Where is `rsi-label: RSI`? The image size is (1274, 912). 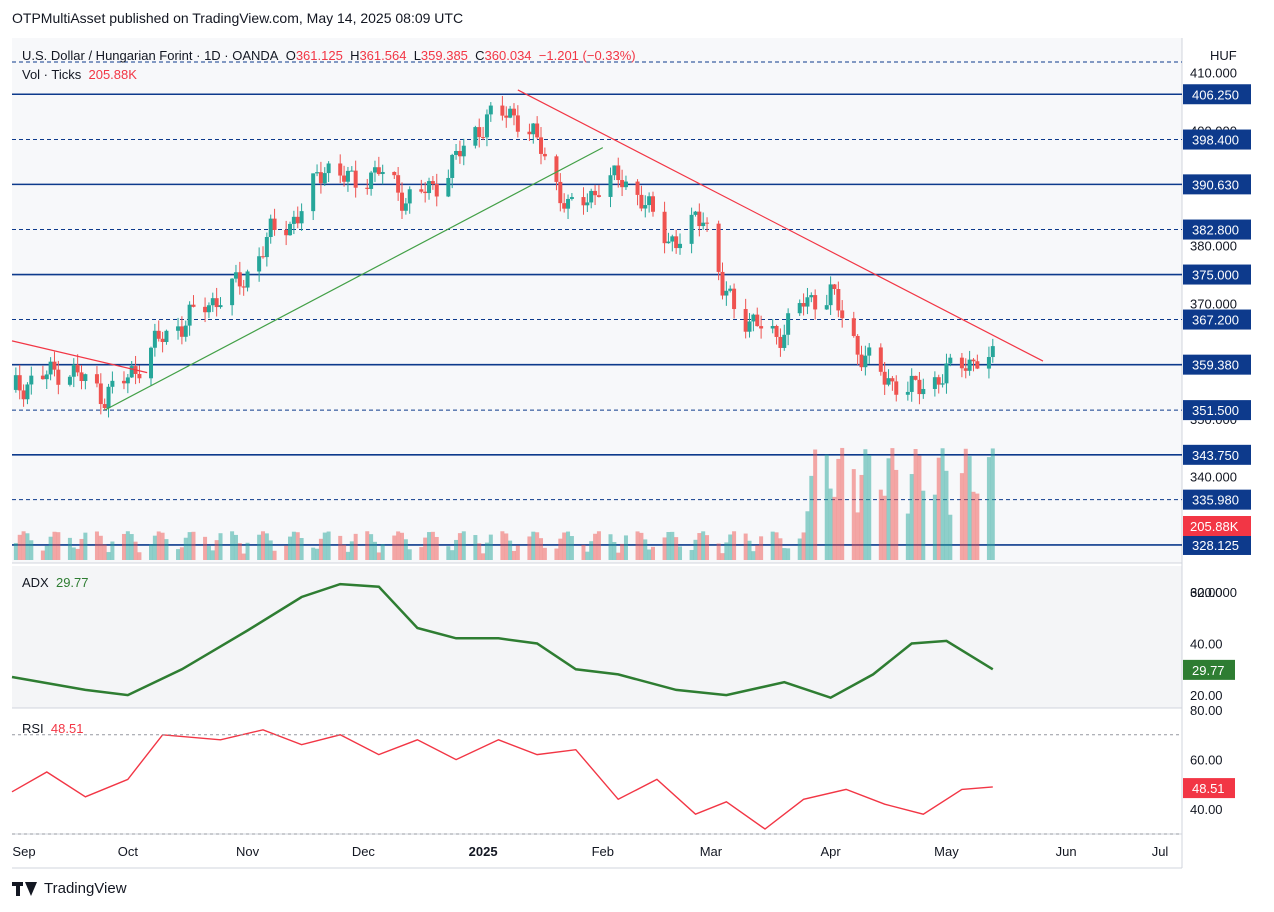
rsi-label: RSI is located at coordinates (33, 728).